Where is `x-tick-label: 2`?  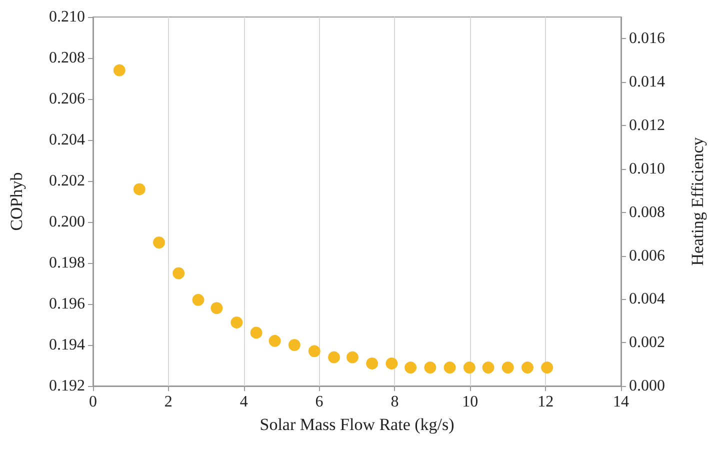 x-tick-label: 2 is located at coordinates (168, 402).